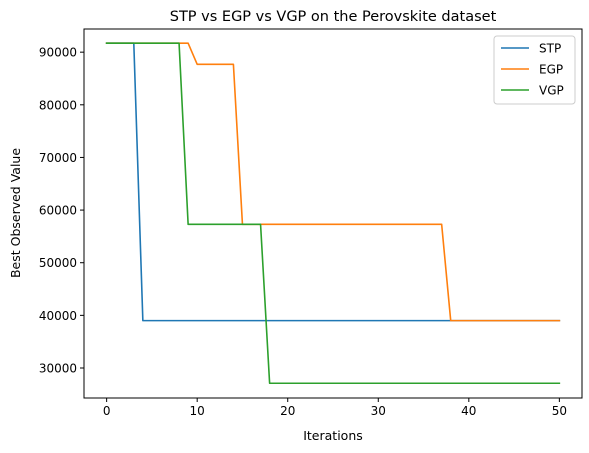 Image resolution: width=589 pixels, height=453 pixels. Describe the element at coordinates (333, 435) in the screenshot. I see `x-axis-label: Iterations` at that location.